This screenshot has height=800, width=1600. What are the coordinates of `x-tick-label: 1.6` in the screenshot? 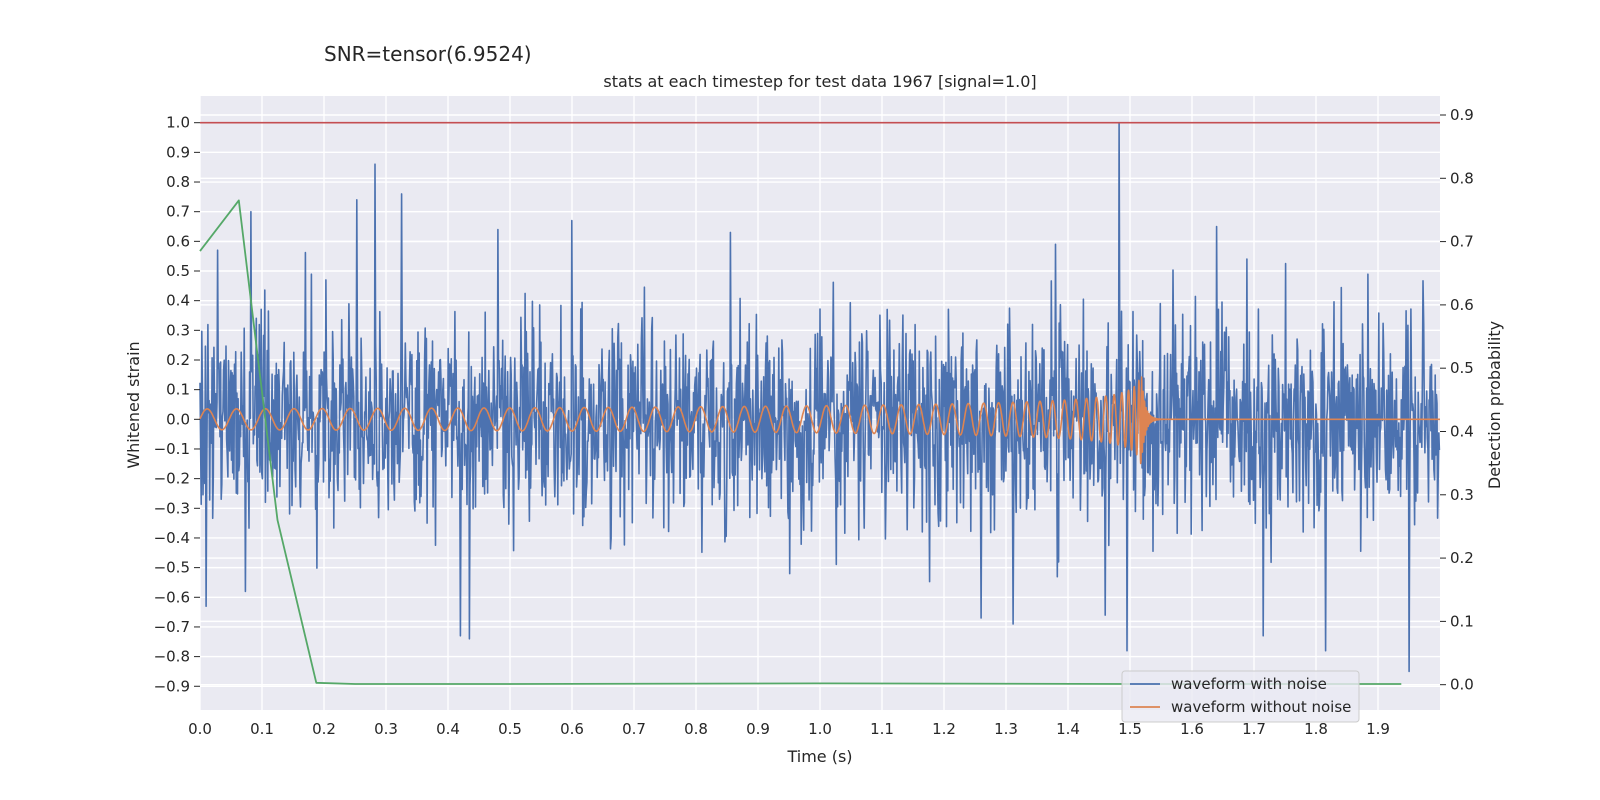 It's located at (1192, 729).